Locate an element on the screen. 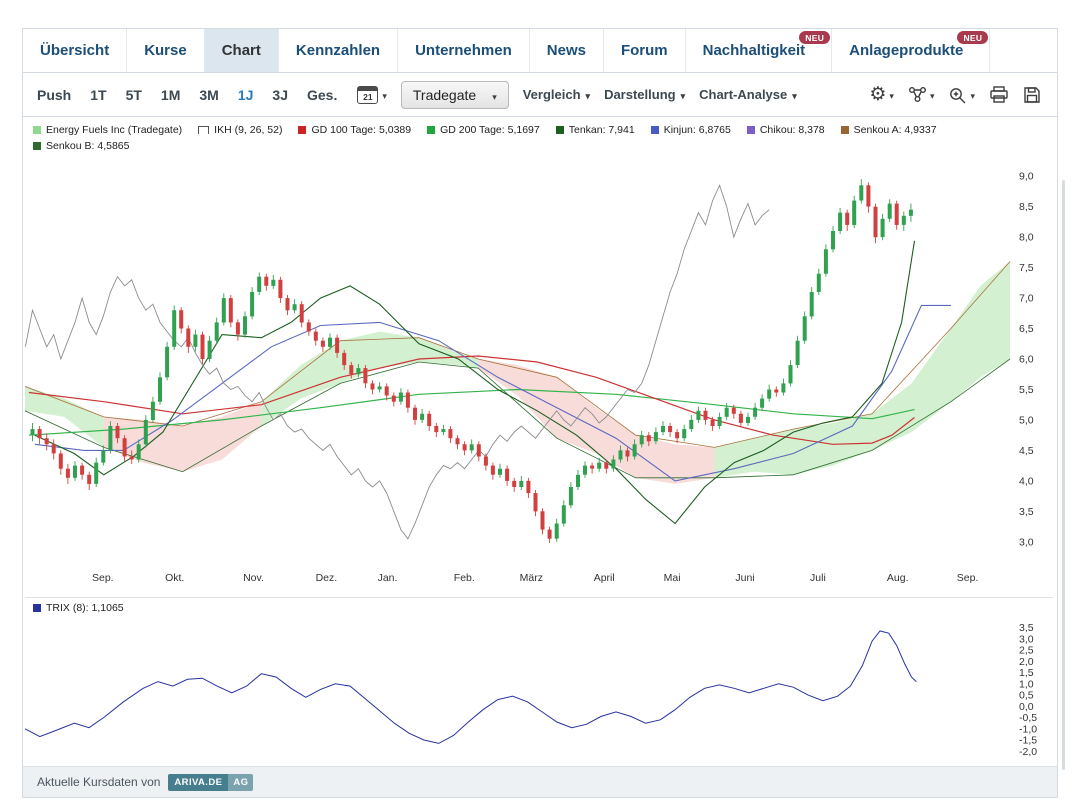  tab-unternehmen: Unternehmen is located at coordinates (464, 50).